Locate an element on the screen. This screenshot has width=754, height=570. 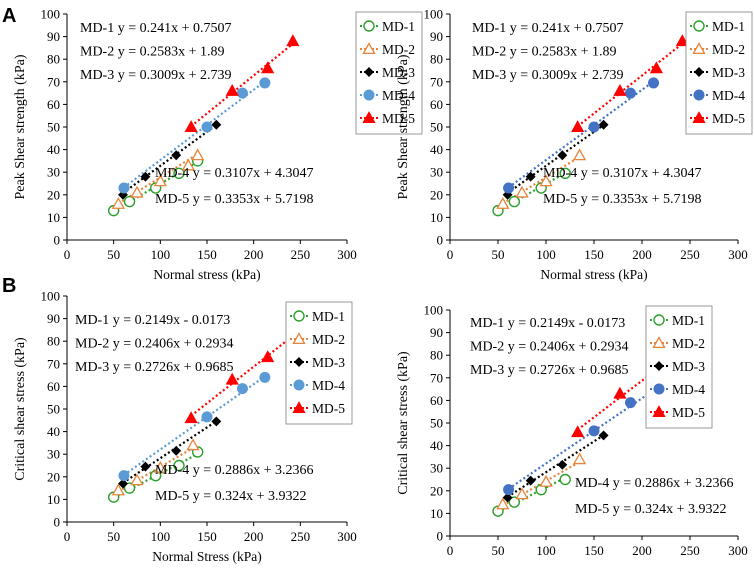
legend-label: MD-2 is located at coordinates (688, 343).